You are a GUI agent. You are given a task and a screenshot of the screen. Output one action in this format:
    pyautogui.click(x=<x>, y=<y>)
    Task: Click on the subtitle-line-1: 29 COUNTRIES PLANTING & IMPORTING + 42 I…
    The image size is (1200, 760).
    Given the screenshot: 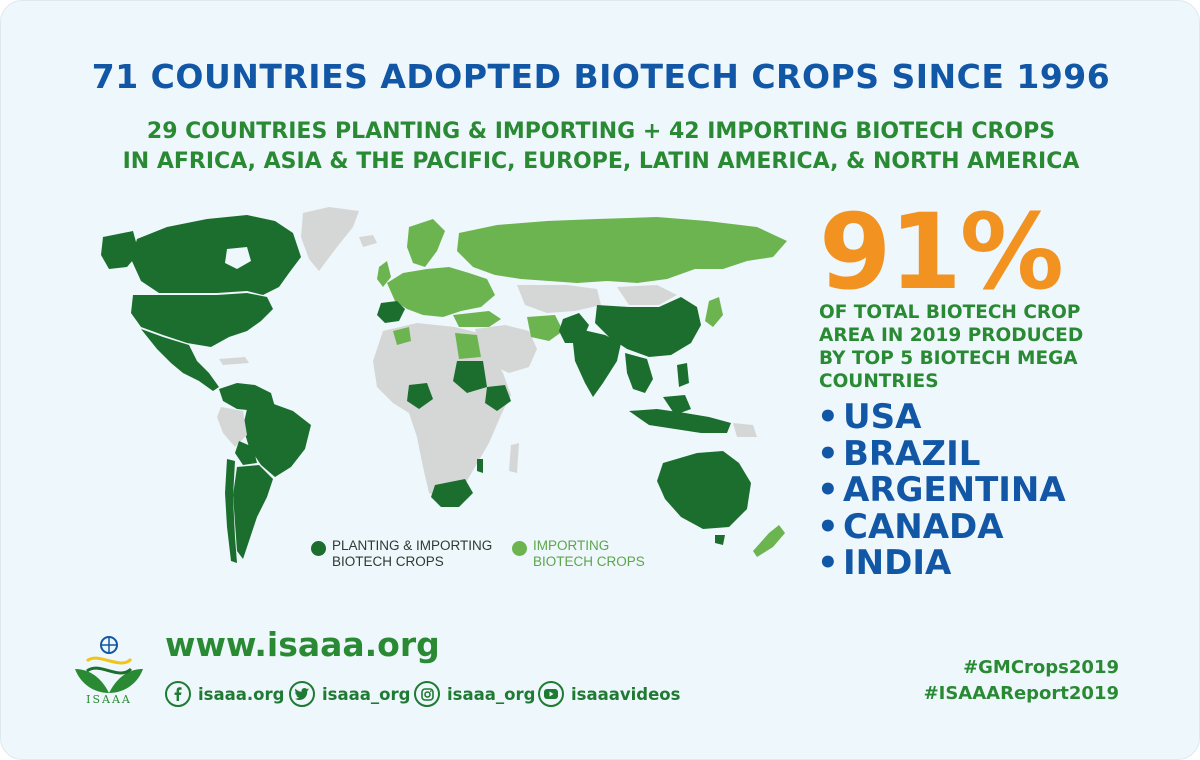 What is the action you would take?
    pyautogui.click(x=601, y=131)
    